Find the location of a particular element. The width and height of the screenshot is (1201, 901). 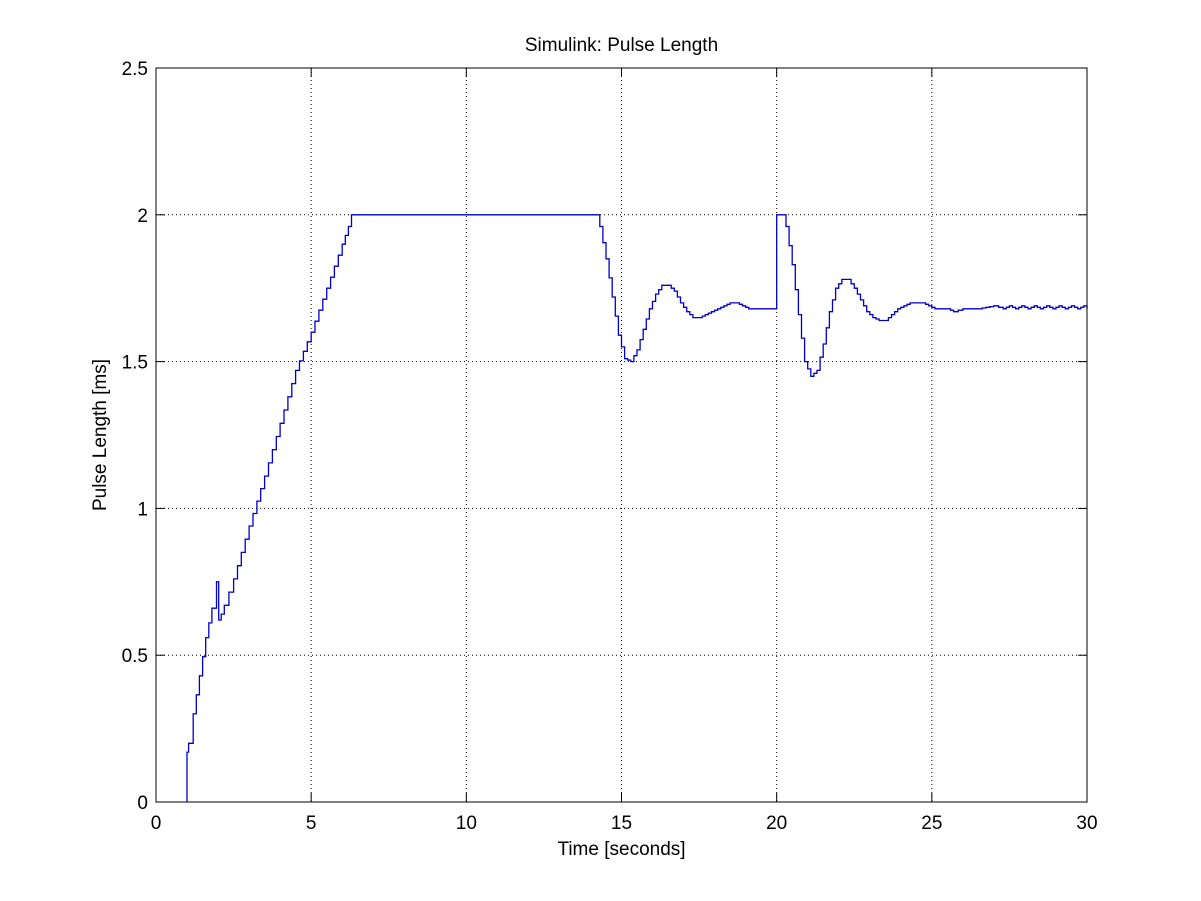

y-tick-label: 0.5 is located at coordinates (135, 656).